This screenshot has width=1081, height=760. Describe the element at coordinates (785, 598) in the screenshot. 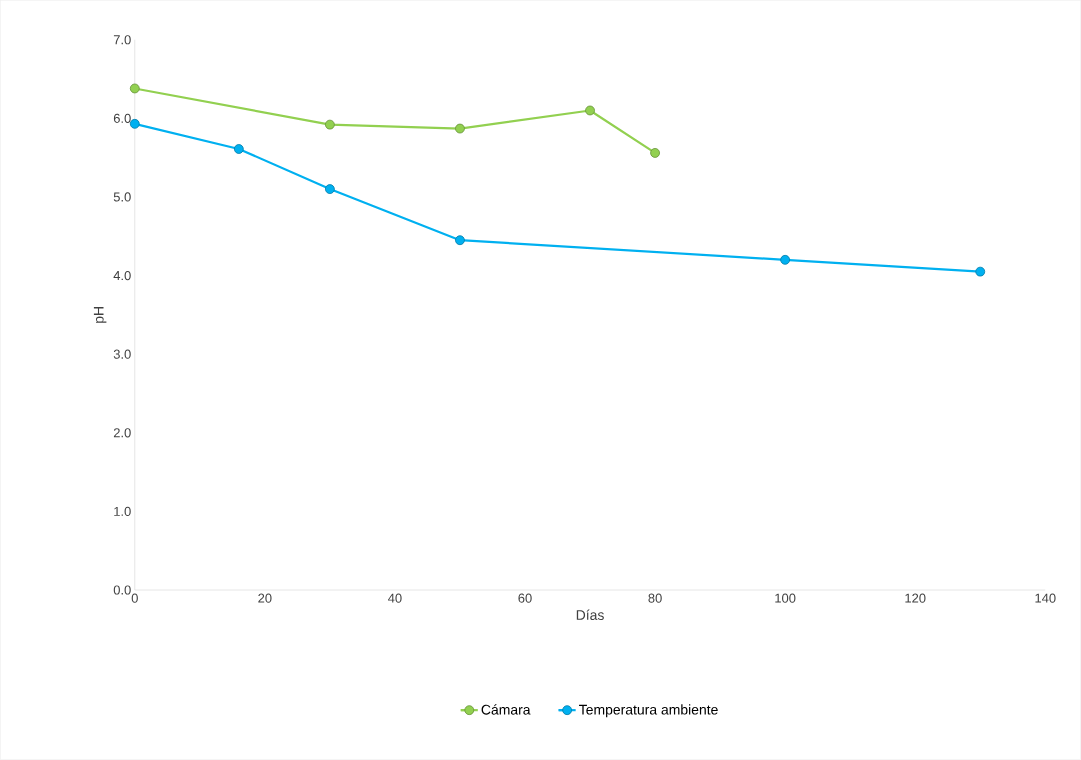

I see `x-tick-label: 100` at that location.